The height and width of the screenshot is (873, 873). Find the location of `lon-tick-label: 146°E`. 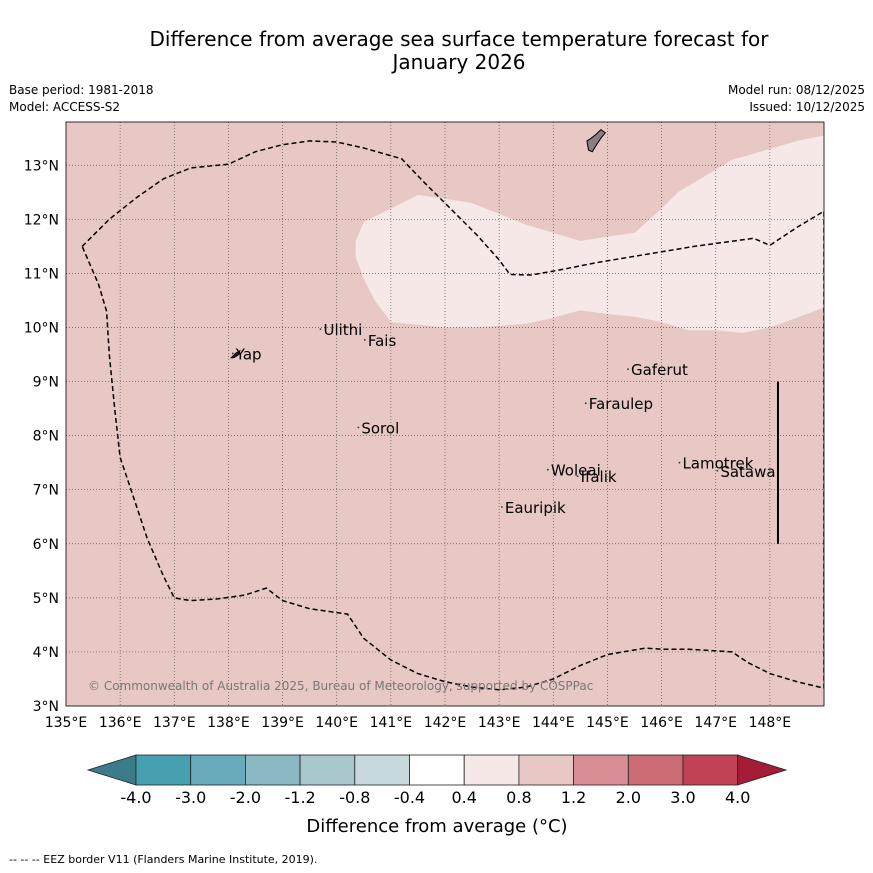

lon-tick-label: 146°E is located at coordinates (661, 723).